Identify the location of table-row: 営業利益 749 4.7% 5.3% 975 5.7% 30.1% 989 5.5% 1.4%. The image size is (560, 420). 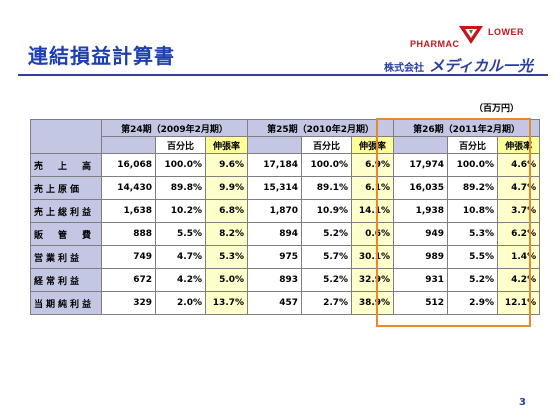
(285, 257).